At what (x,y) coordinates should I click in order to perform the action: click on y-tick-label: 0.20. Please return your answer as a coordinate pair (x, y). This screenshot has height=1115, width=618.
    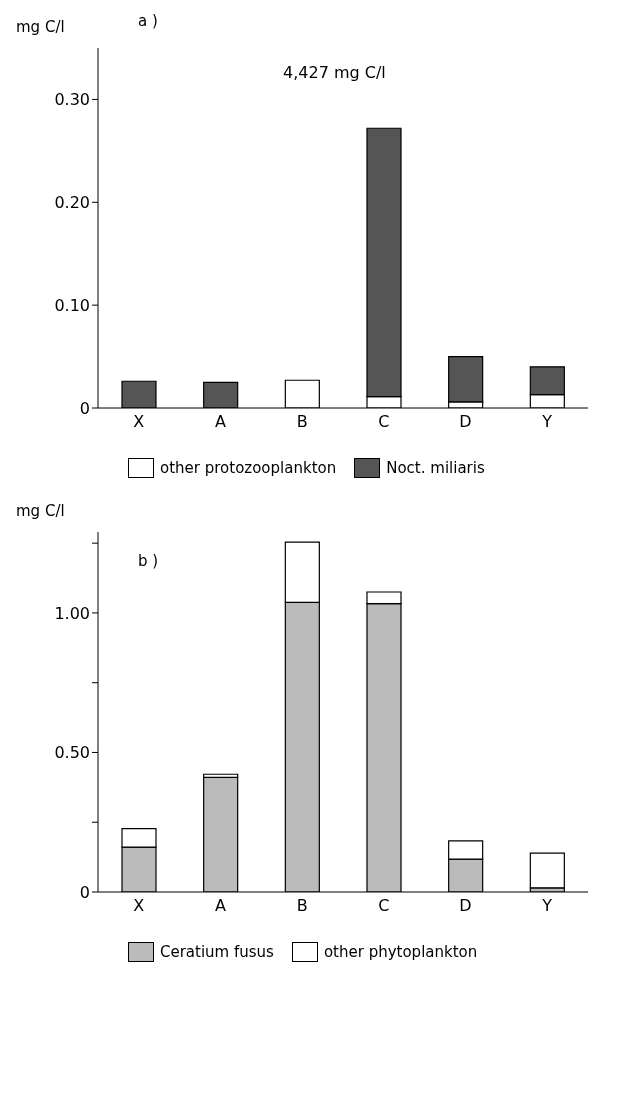
    Looking at the image, I should click on (72, 202).